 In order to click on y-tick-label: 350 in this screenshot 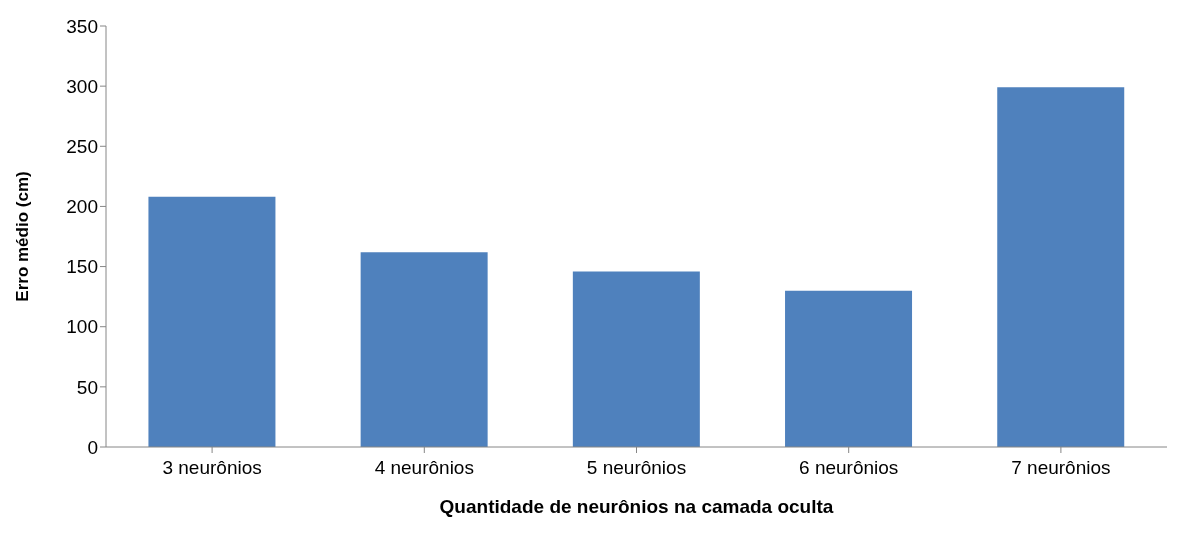, I will do `click(82, 26)`.